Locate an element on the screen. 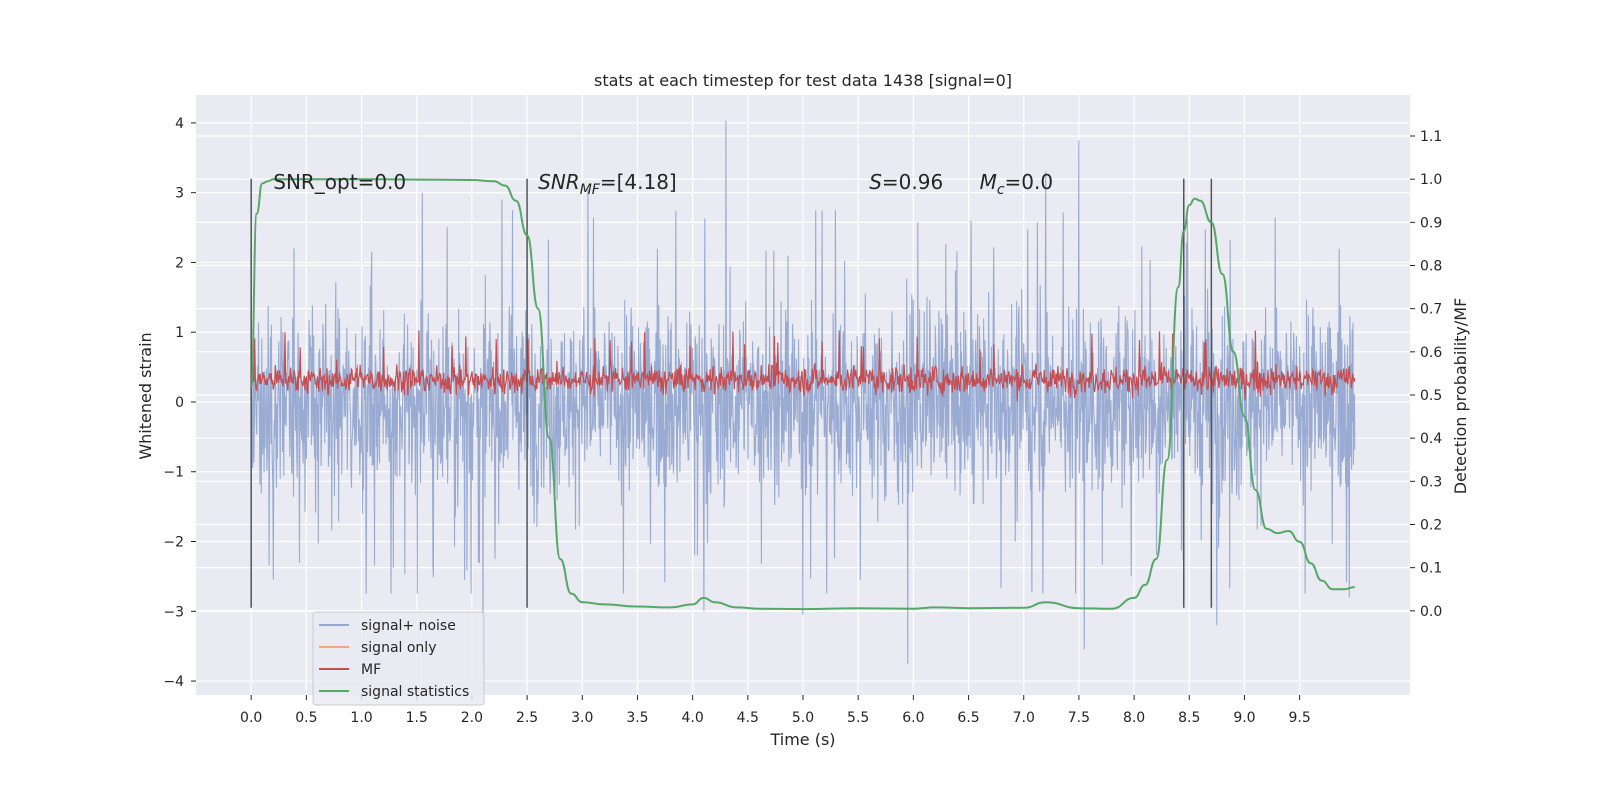 Image resolution: width=1600 pixels, height=800 pixels. y-right-tick-label: 0.5 is located at coordinates (1431, 396).